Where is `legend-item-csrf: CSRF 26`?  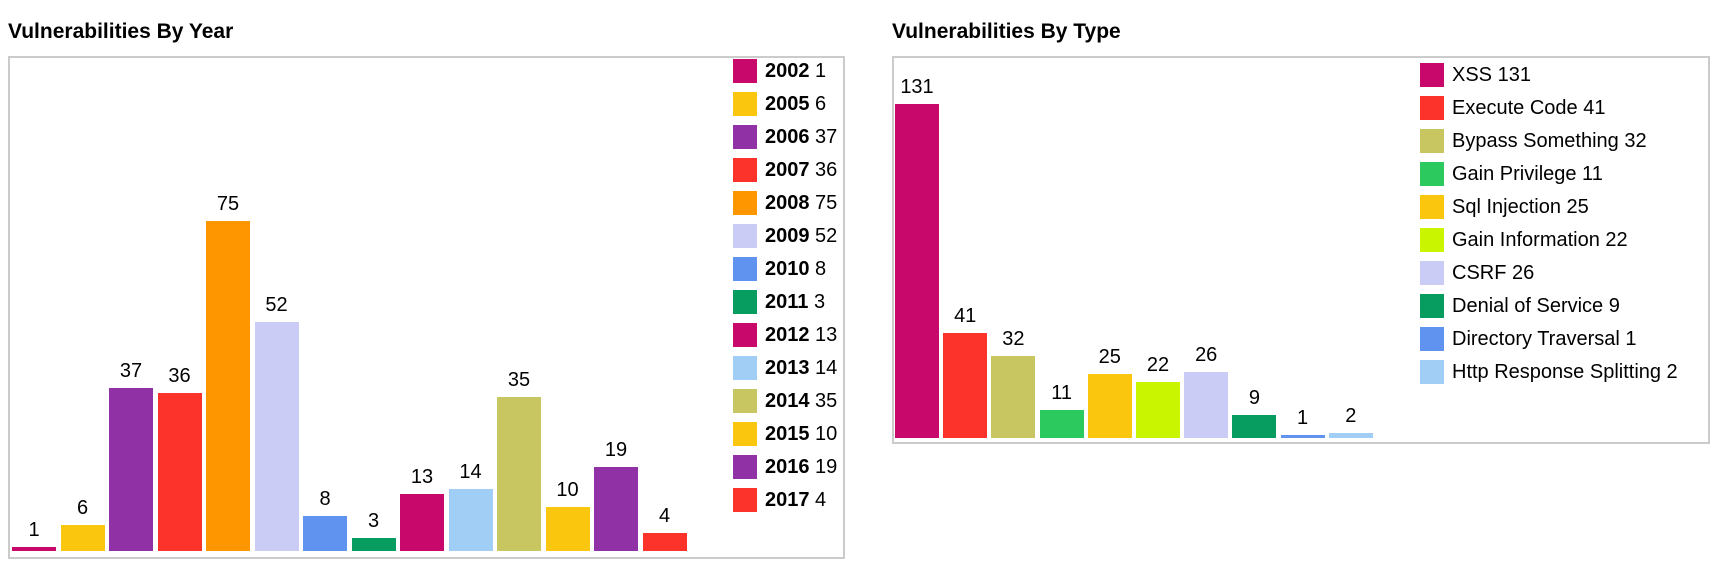 legend-item-csrf: CSRF 26 is located at coordinates (1549, 273).